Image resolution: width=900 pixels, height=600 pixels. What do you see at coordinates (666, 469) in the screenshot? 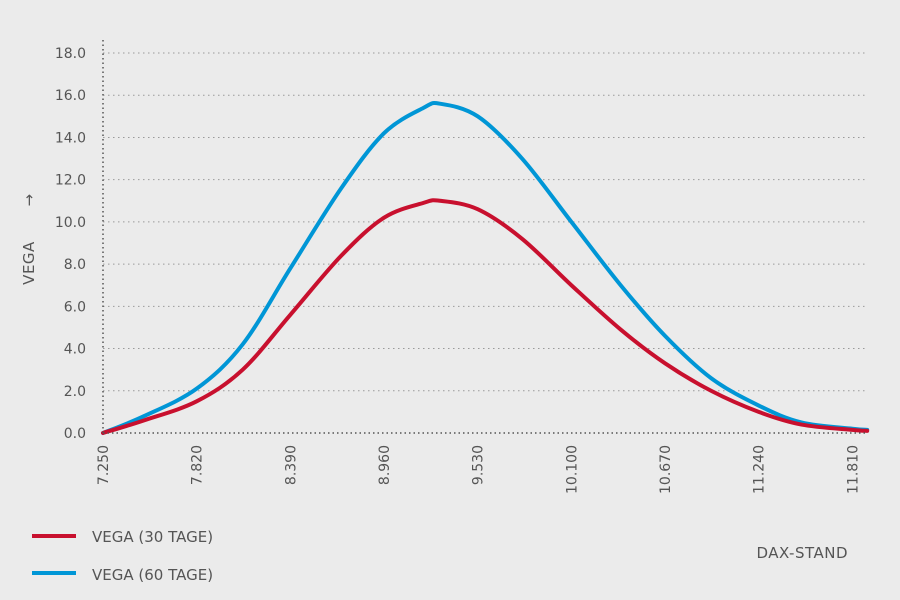
I see `x-tick-label-6: 10.670` at bounding box center [666, 469].